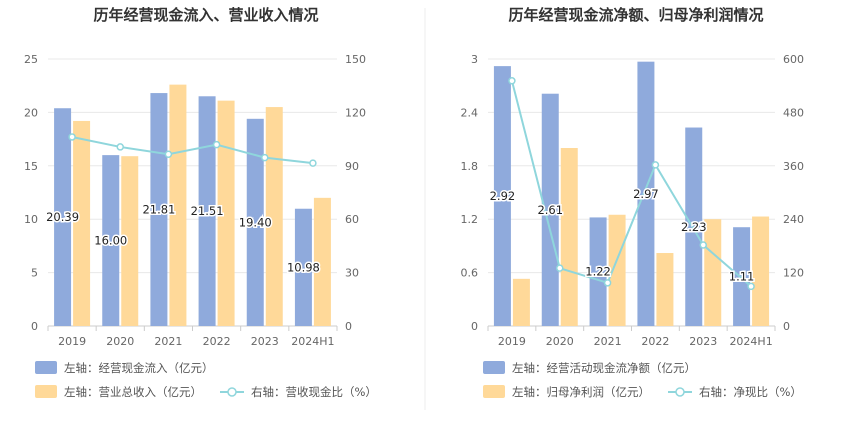 Image resolution: width=850 pixels, height=441 pixels. Describe the element at coordinates (750, 392) in the screenshot. I see `legend-label: 右轴：净现比（%）` at that location.